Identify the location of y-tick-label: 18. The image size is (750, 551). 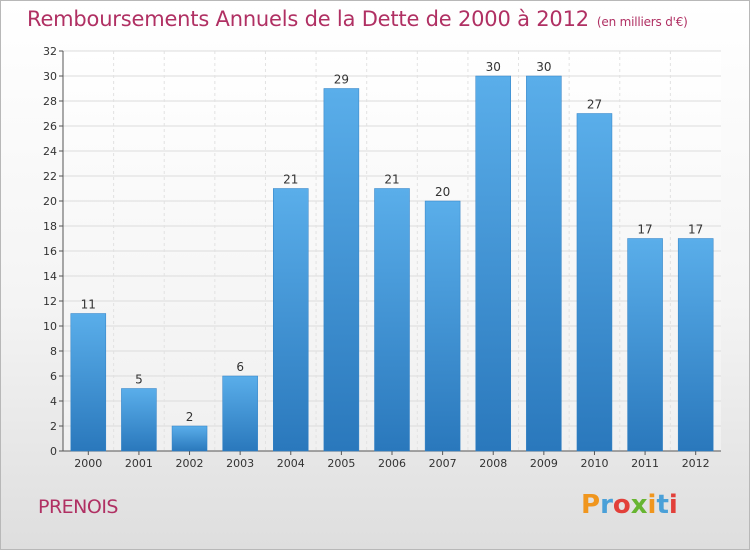
(50, 226).